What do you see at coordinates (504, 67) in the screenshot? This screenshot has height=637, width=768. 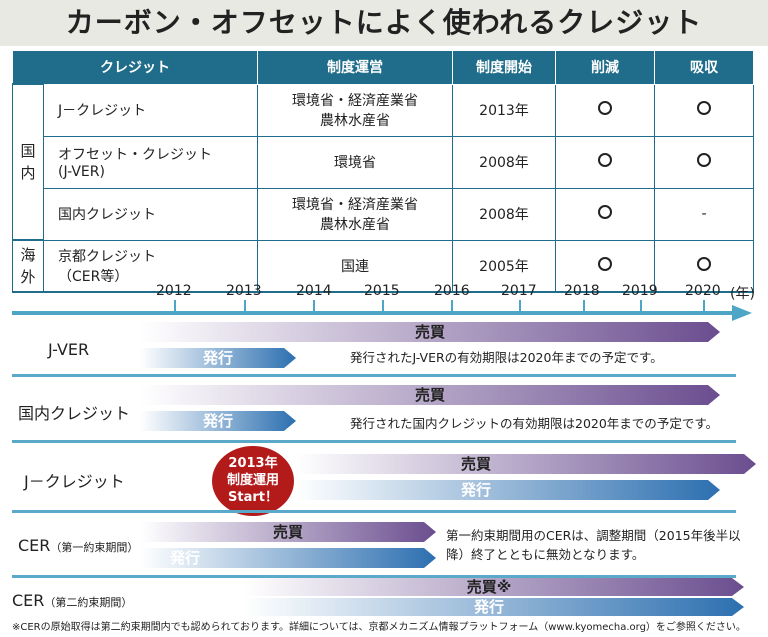 I see `header-start: 制度開始` at bounding box center [504, 67].